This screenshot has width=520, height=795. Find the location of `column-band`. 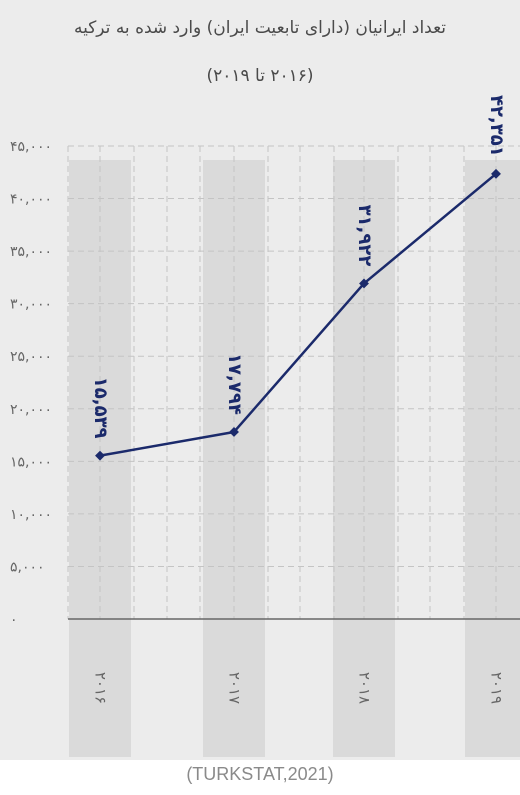

column-band is located at coordinates (492, 458).